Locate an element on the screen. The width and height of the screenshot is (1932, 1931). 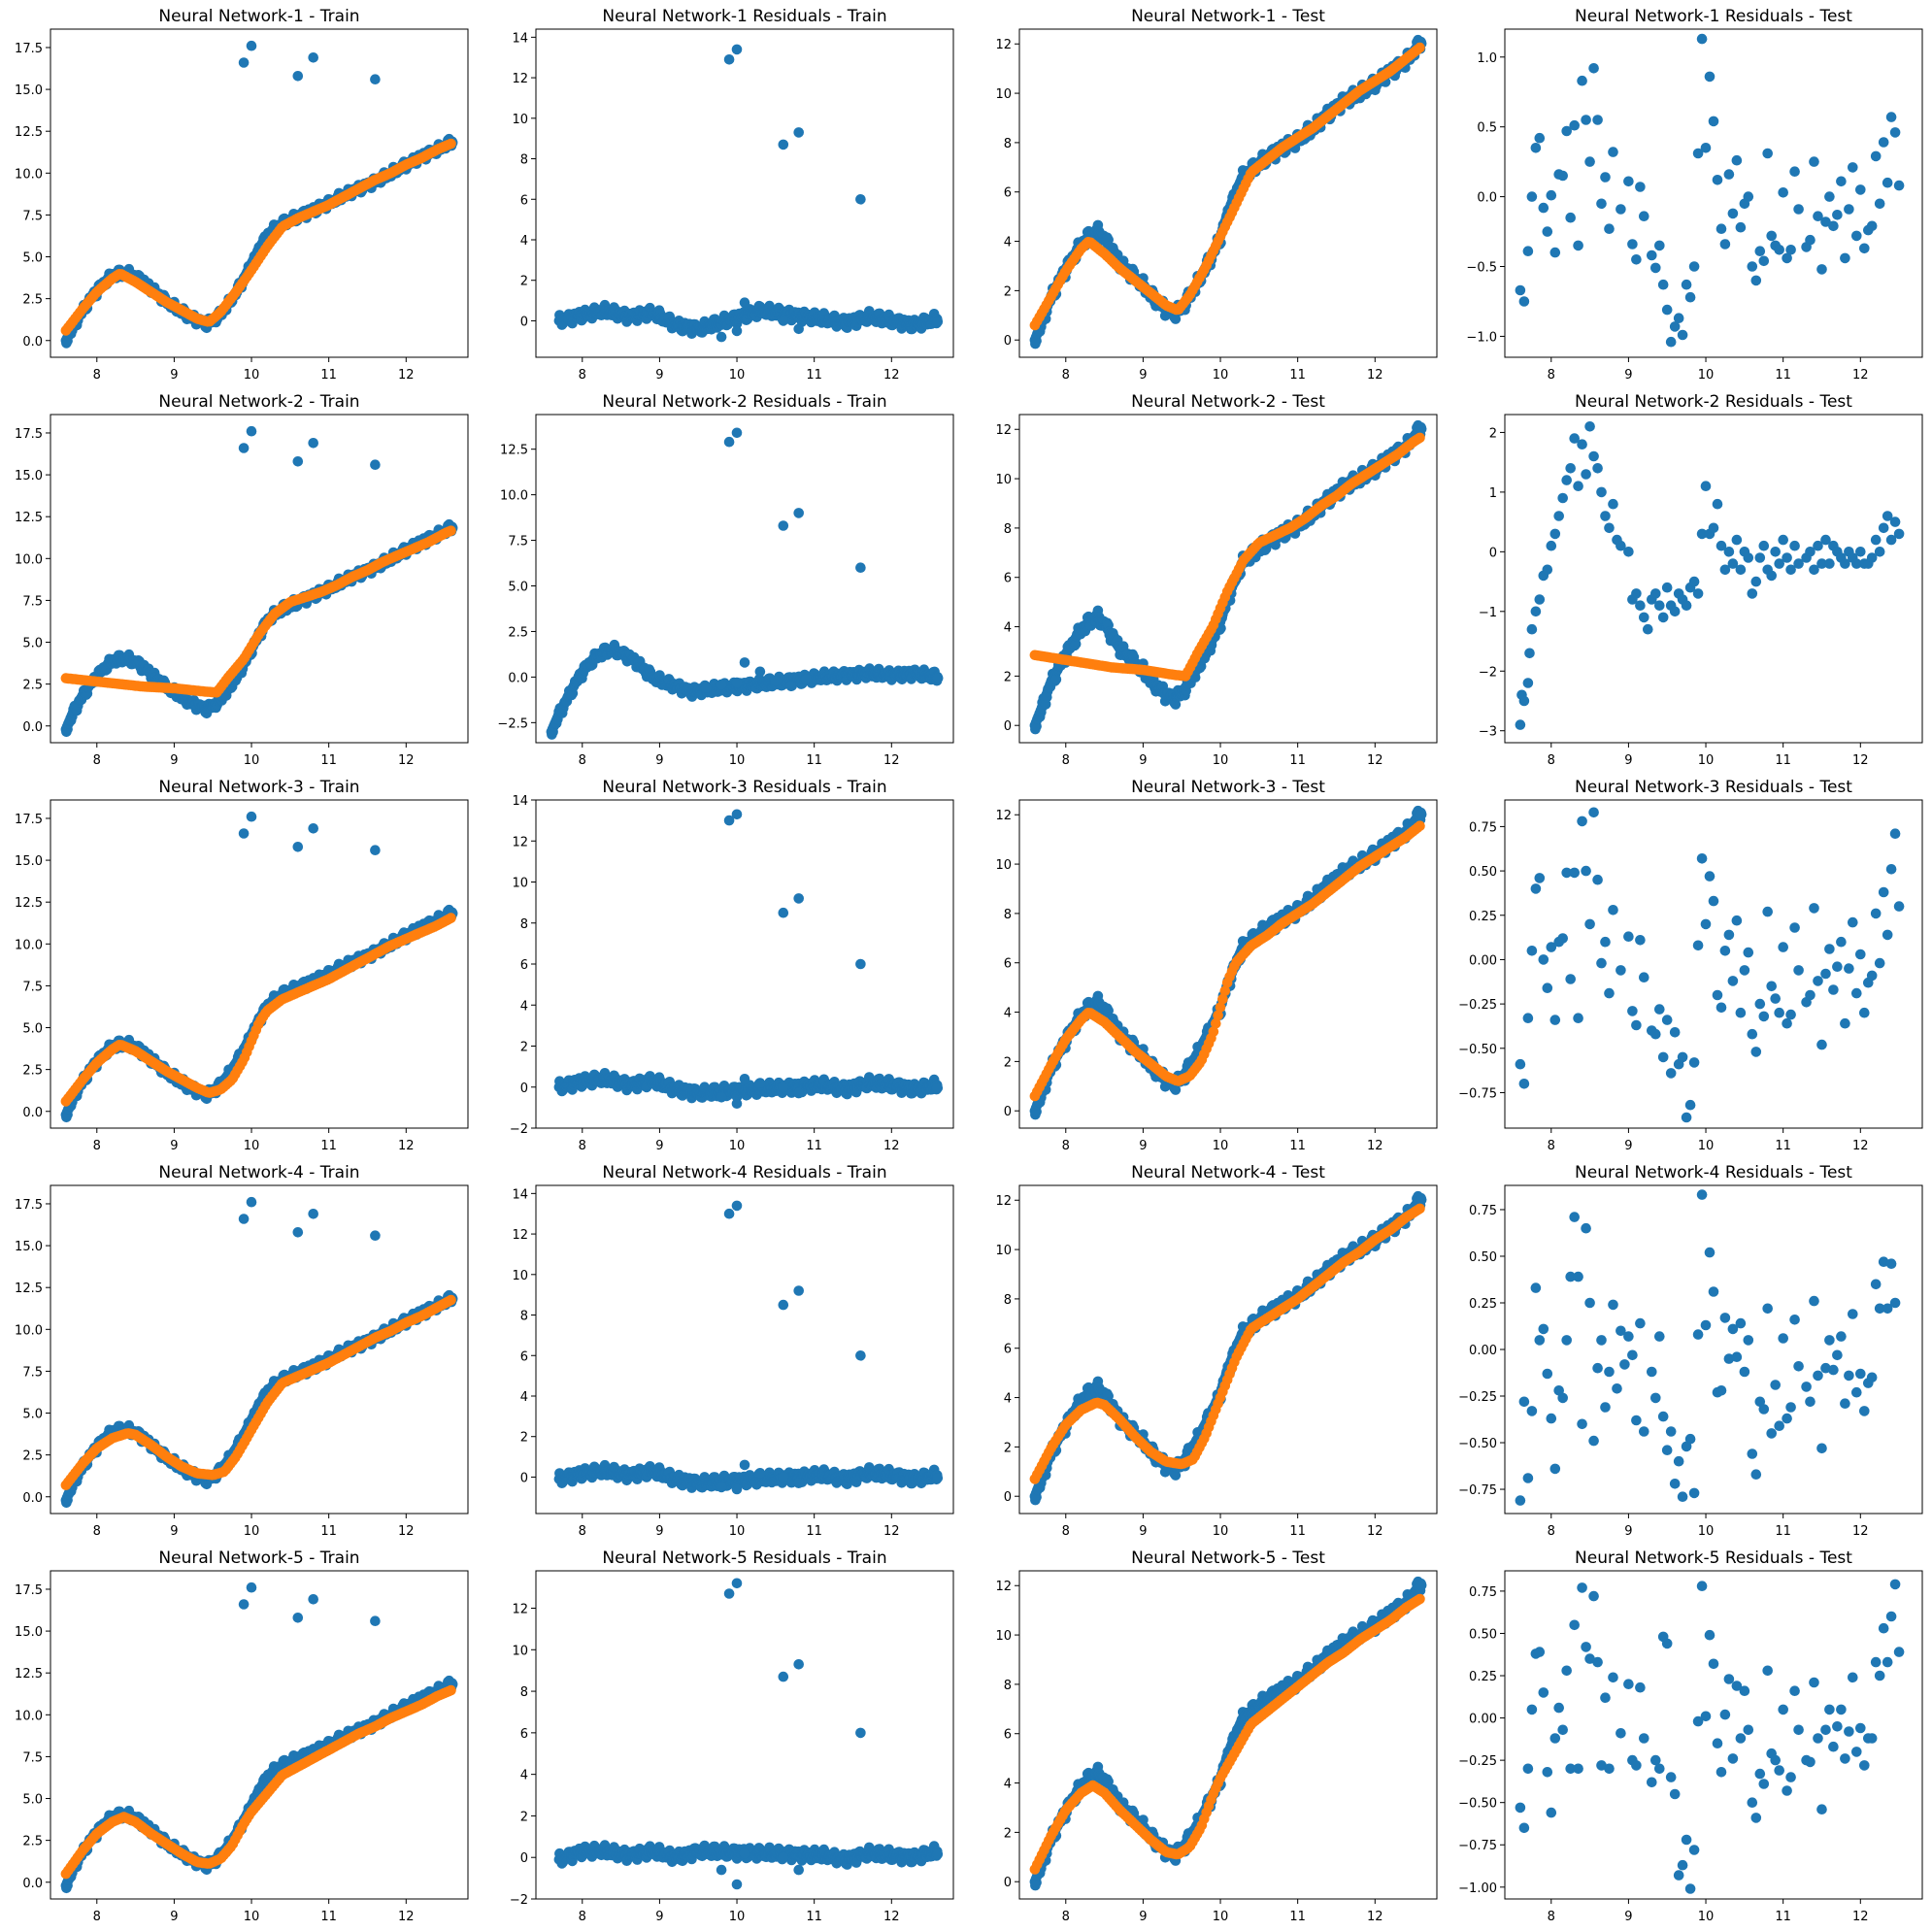
y-tick-label: 0.0 is located at coordinates (32, 727).